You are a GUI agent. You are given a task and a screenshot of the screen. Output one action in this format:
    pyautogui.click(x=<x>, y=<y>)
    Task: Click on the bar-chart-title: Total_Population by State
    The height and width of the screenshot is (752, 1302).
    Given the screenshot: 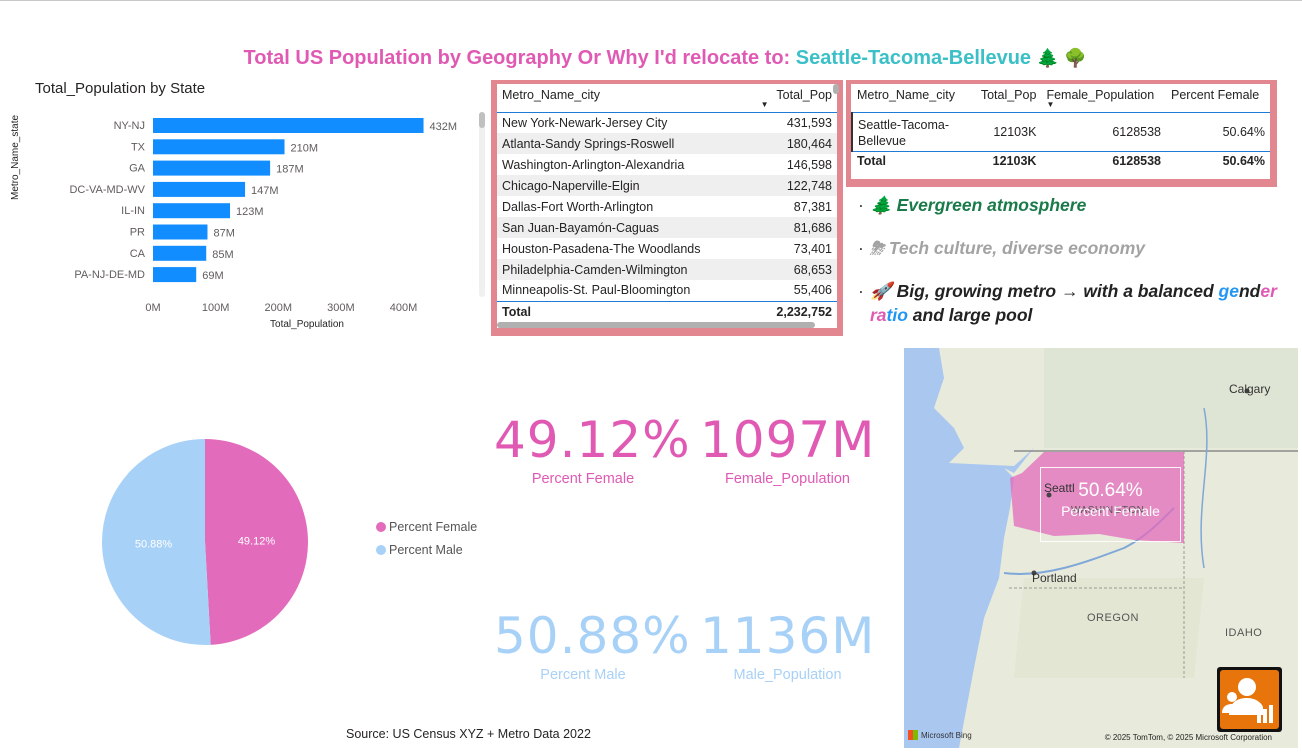 What is the action you would take?
    pyautogui.click(x=120, y=88)
    